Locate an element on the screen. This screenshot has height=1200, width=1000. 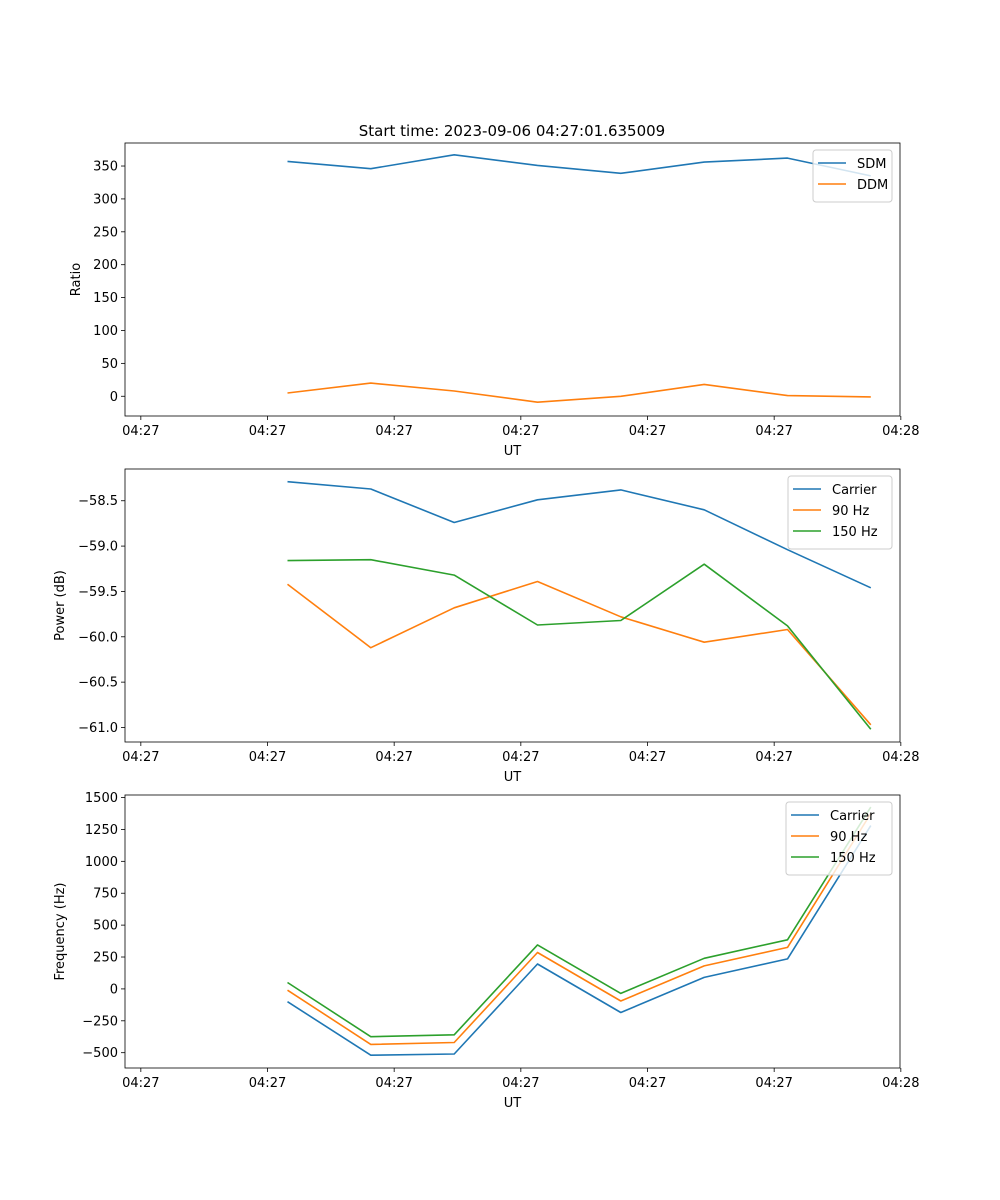
y-tick-label: 200 is located at coordinates (105, 265).